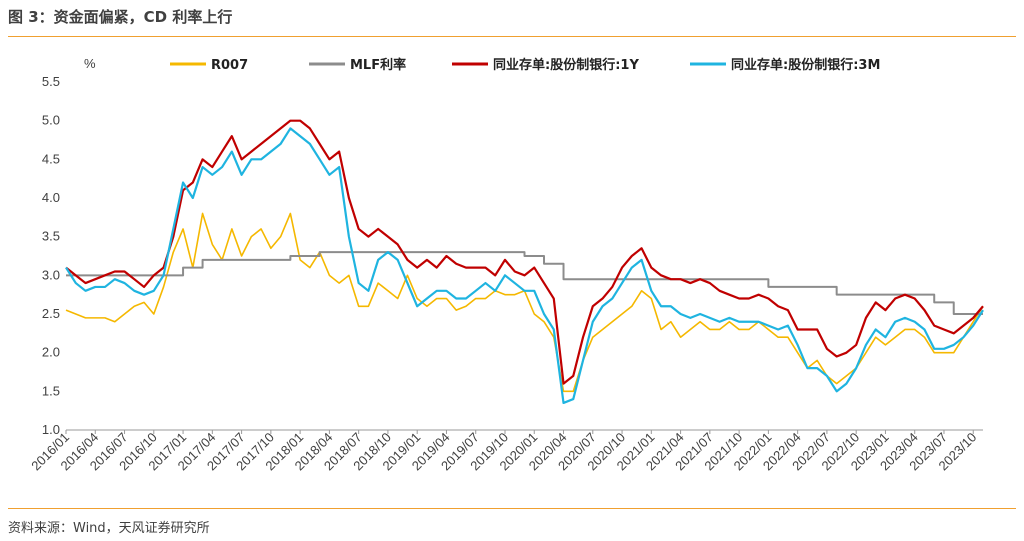 Image resolution: width=1024 pixels, height=541 pixels. I want to click on y-tick-label: 5.0, so click(51, 120).